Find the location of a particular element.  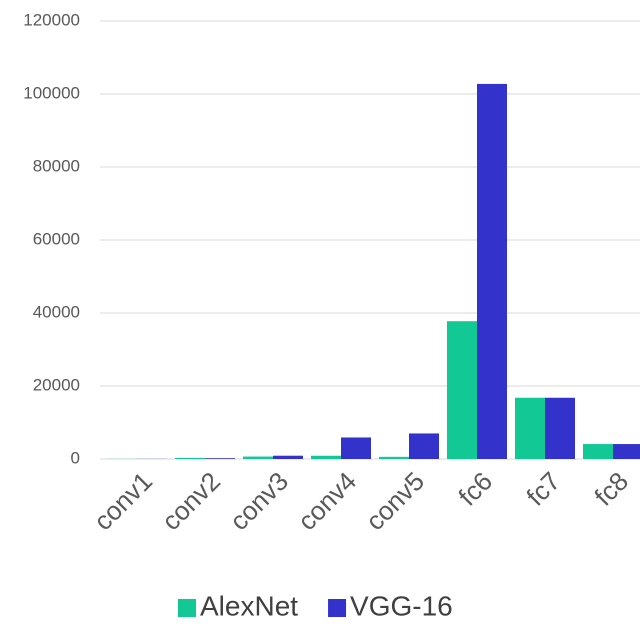

x-tick-label: conv5 is located at coordinates (395, 501).